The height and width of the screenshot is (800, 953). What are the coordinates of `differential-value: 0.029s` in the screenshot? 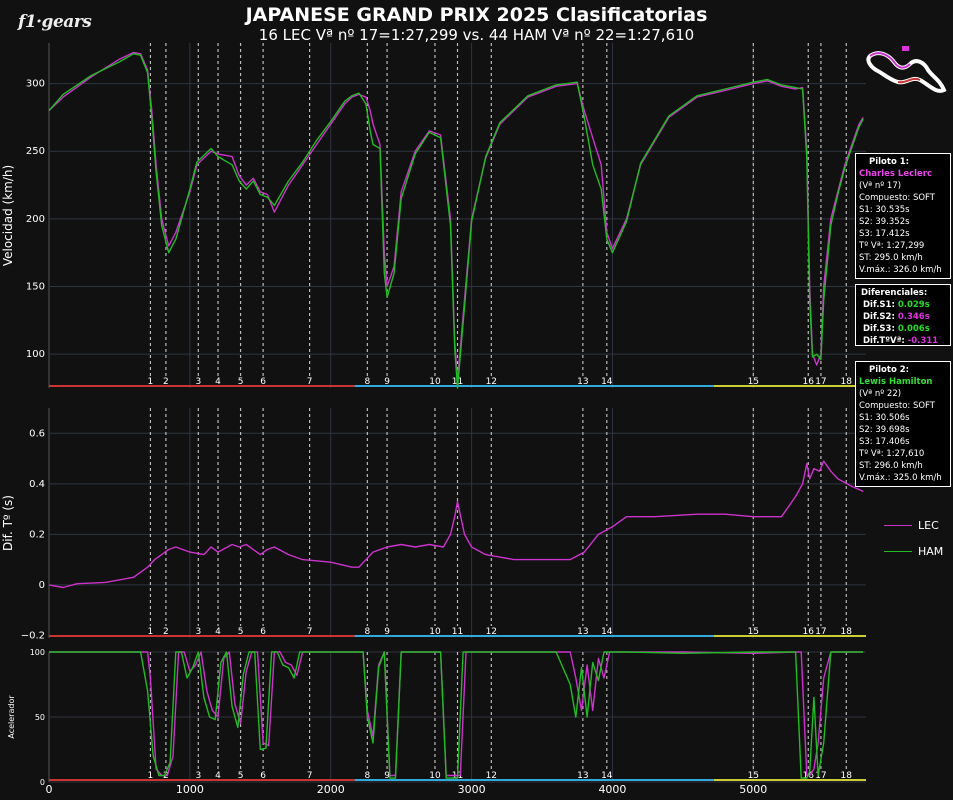 It's located at (913, 305).